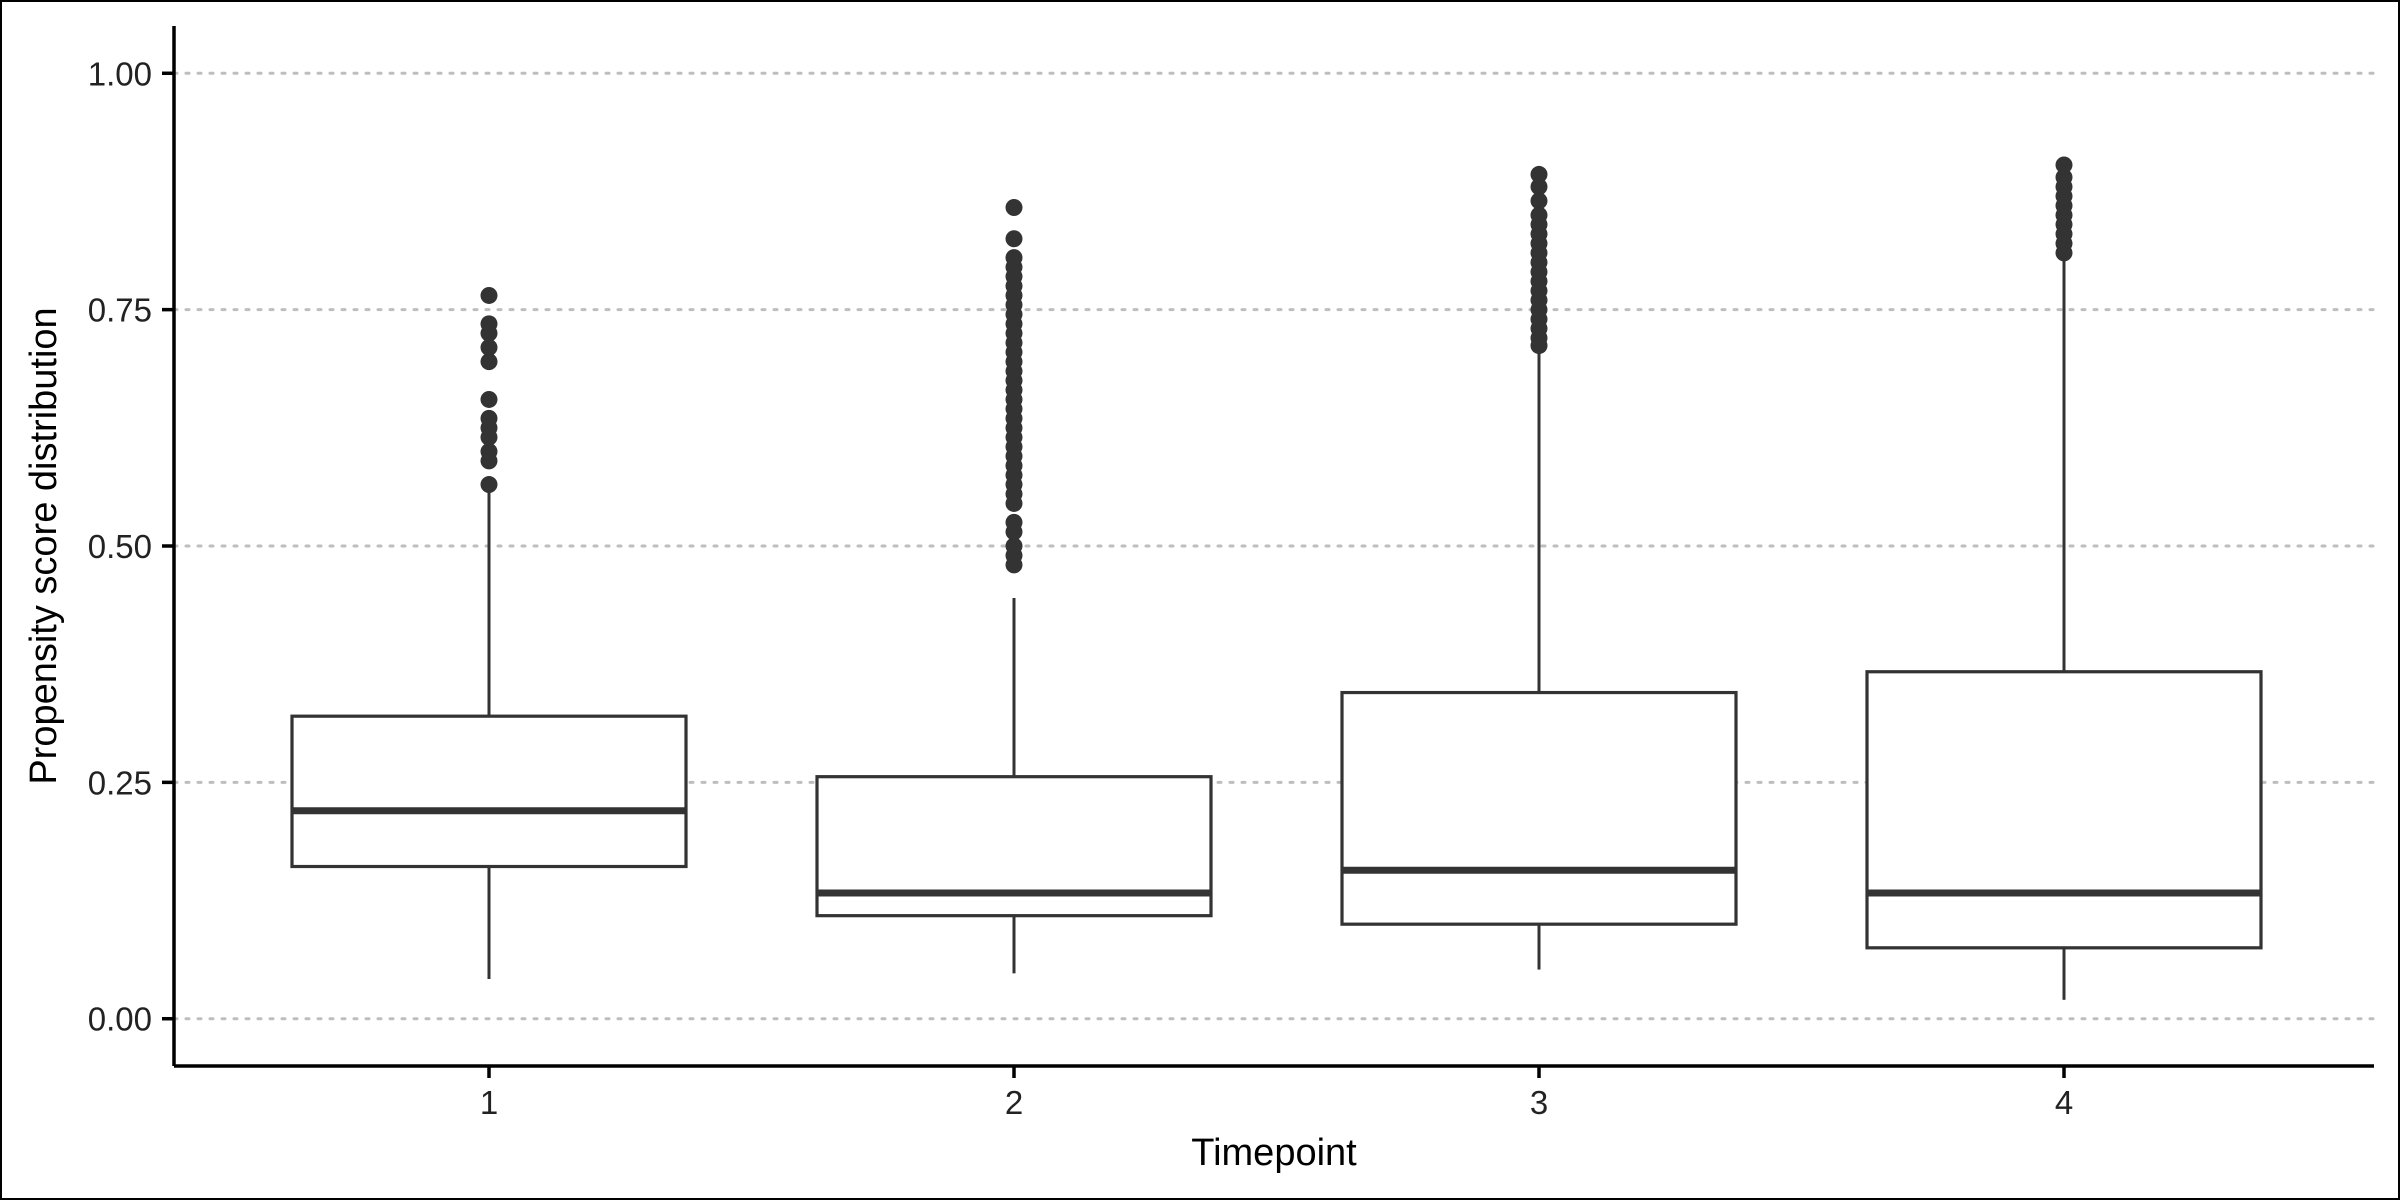  I want to click on x-tick-label-2: 2, so click(1014, 1102).